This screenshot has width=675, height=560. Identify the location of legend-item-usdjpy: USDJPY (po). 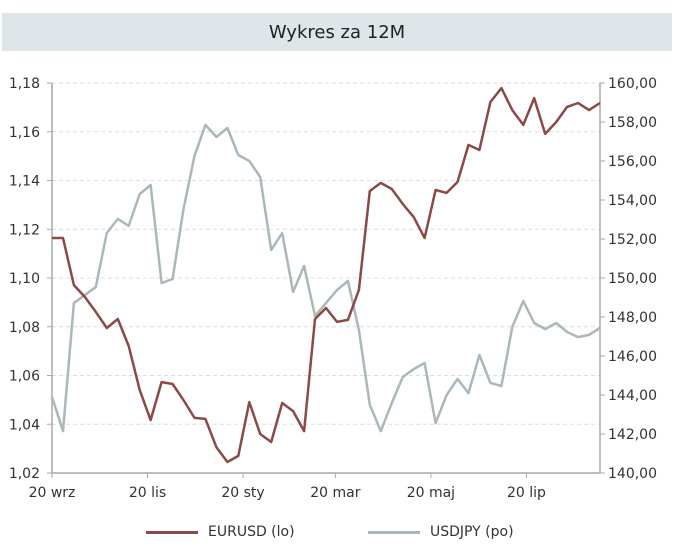
(441, 532).